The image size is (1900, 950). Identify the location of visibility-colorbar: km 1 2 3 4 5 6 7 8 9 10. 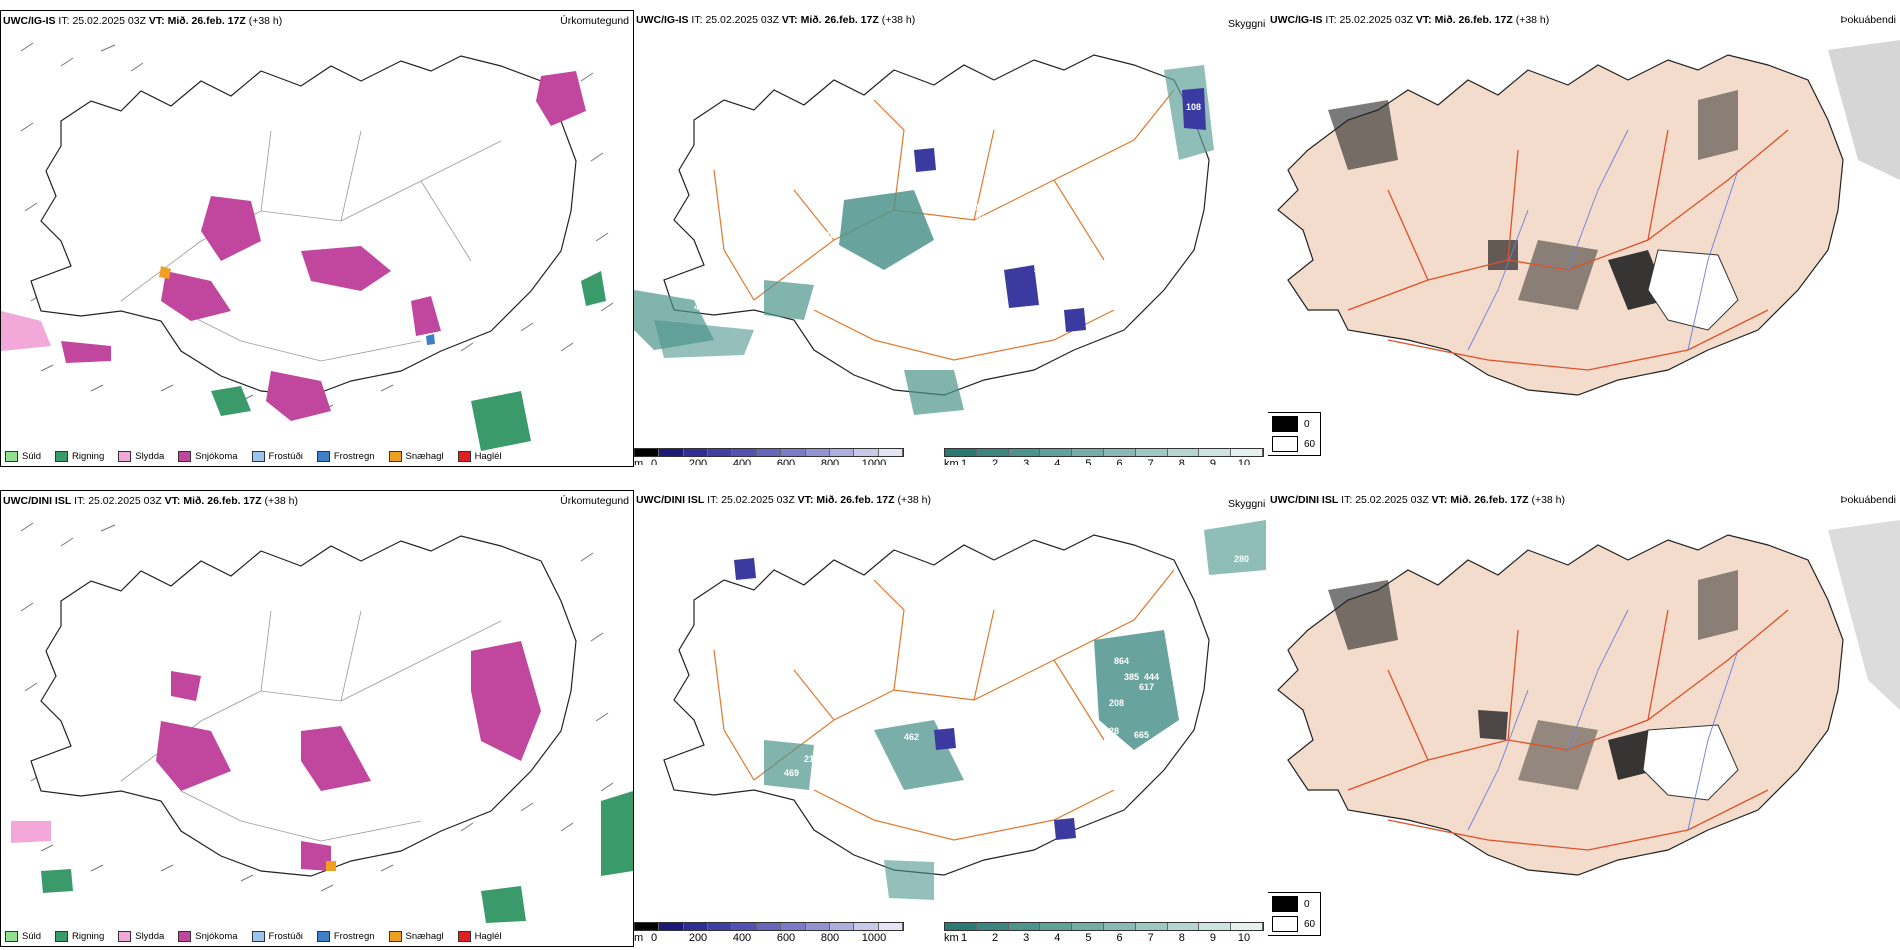
(1104, 456).